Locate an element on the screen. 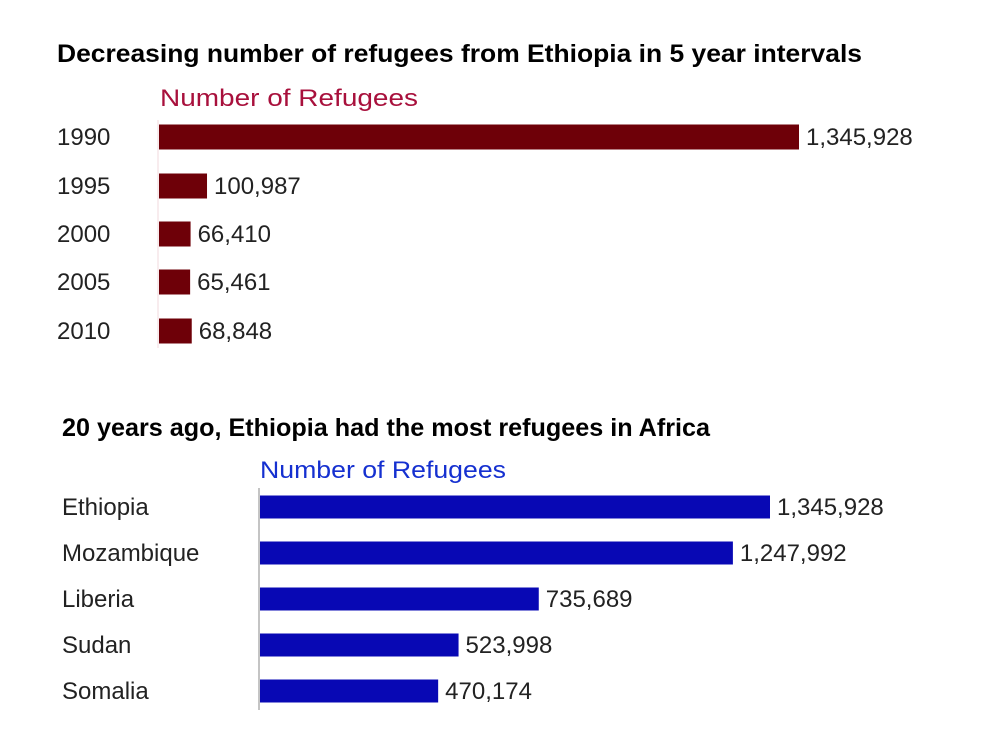  category-label: Ethiopia is located at coordinates (105, 507).